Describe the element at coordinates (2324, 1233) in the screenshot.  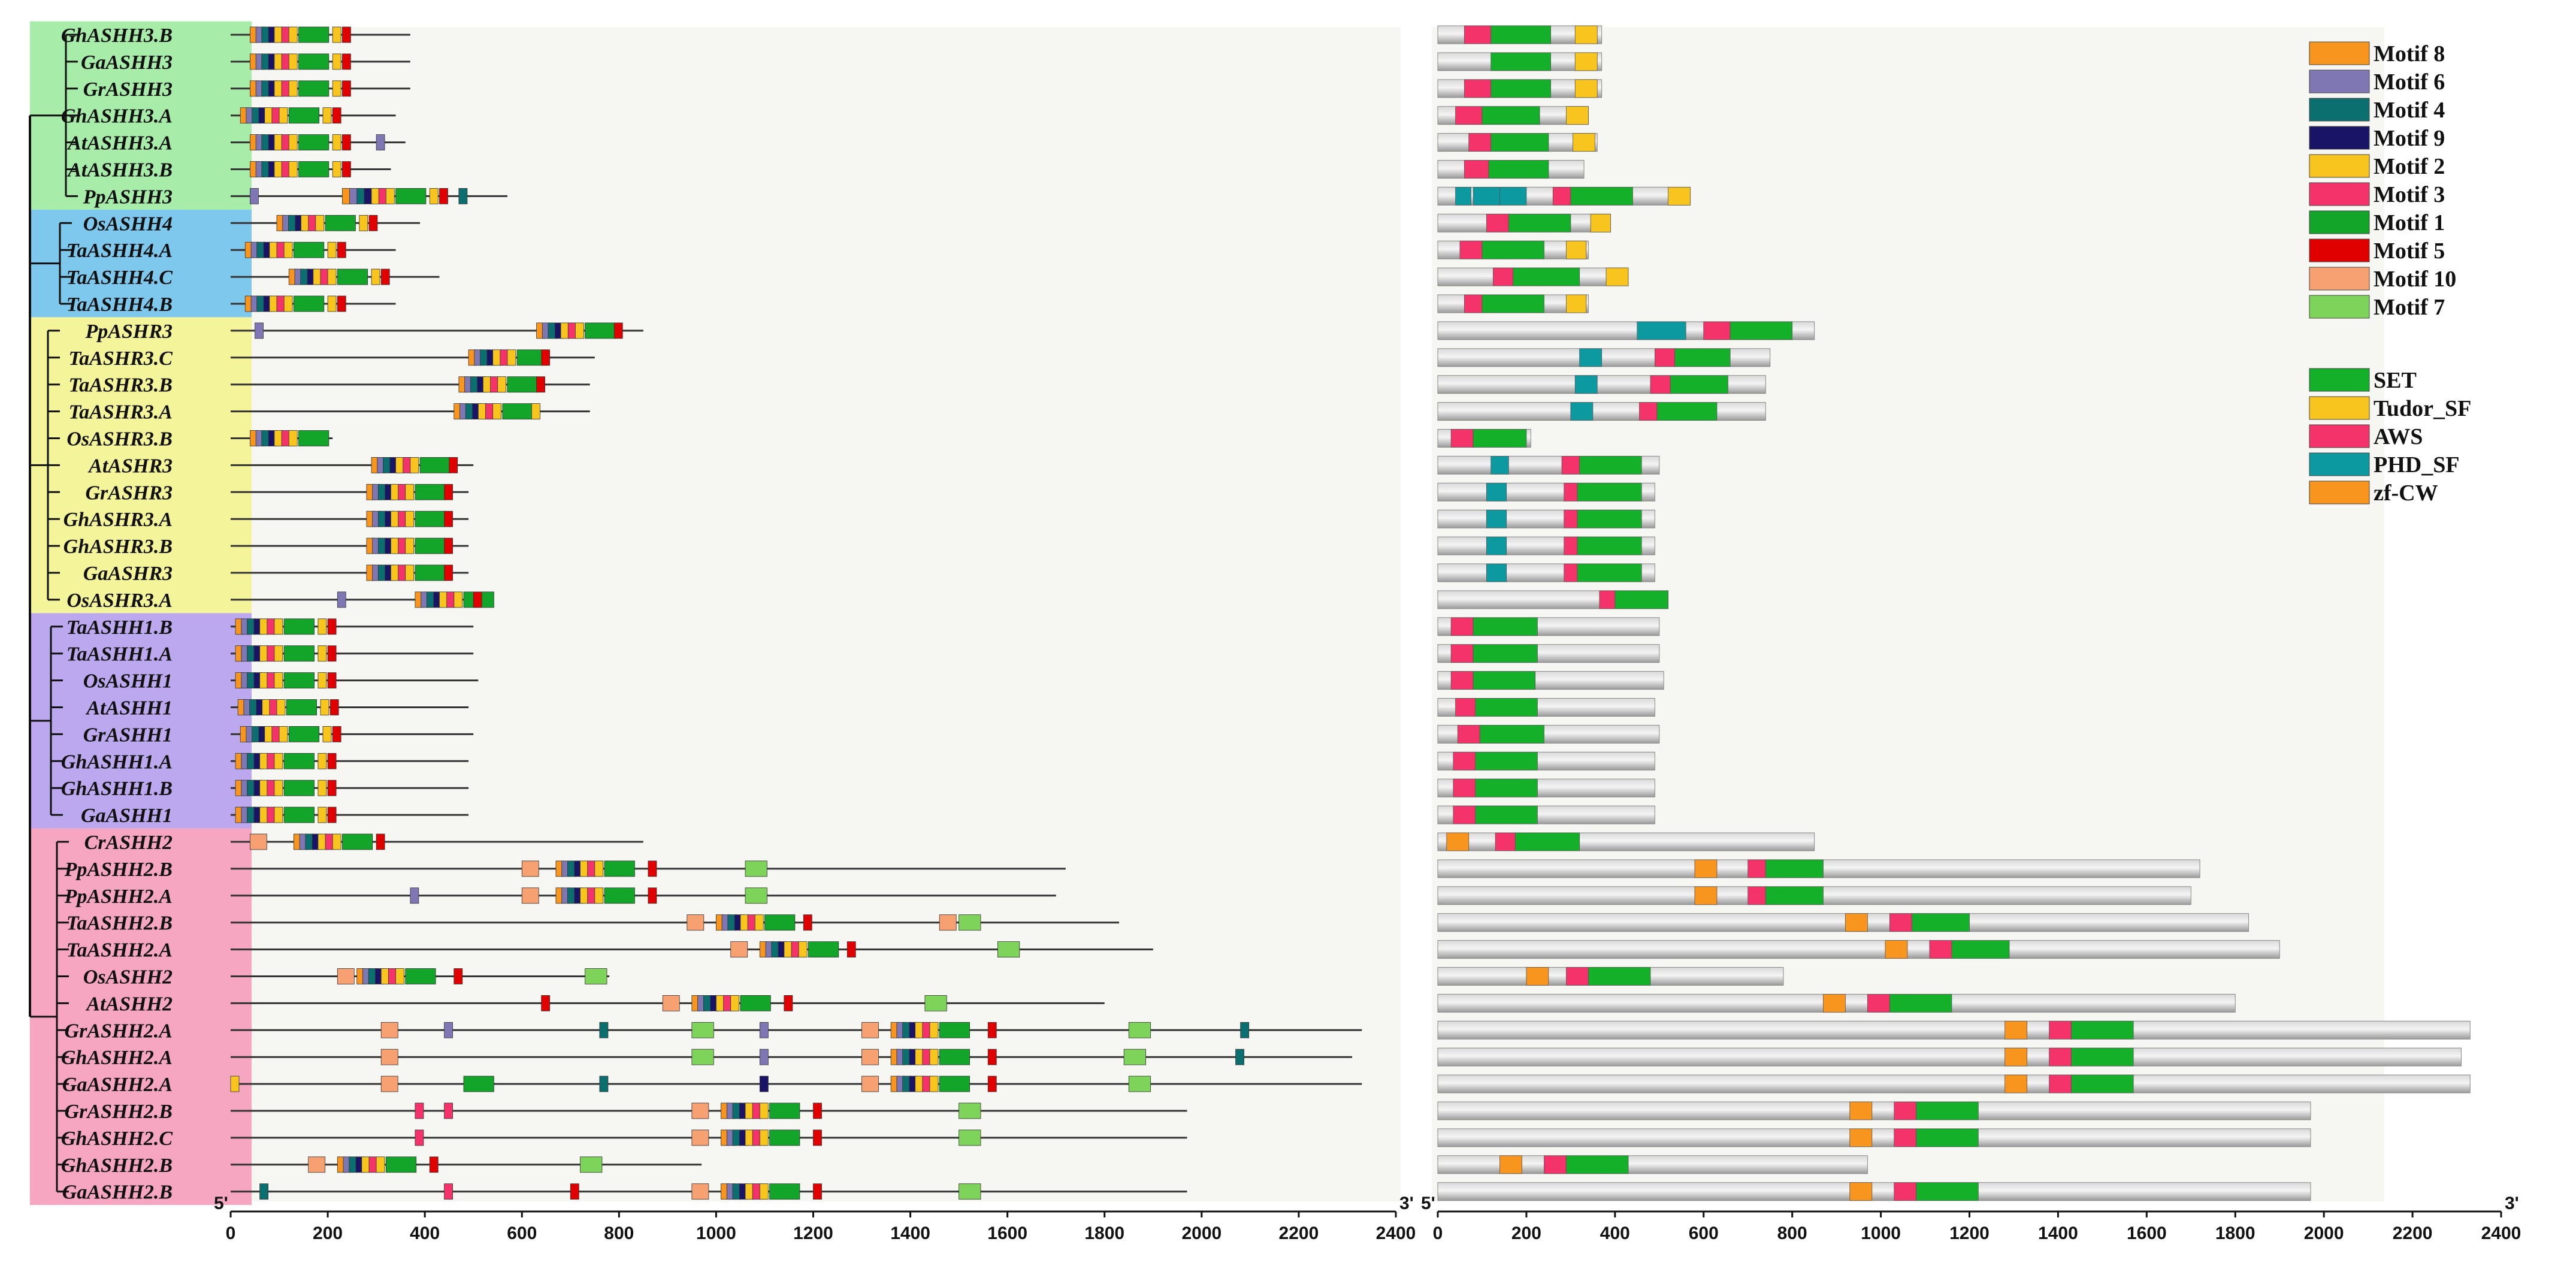
I see `right-axis-tick-label: 2000` at that location.